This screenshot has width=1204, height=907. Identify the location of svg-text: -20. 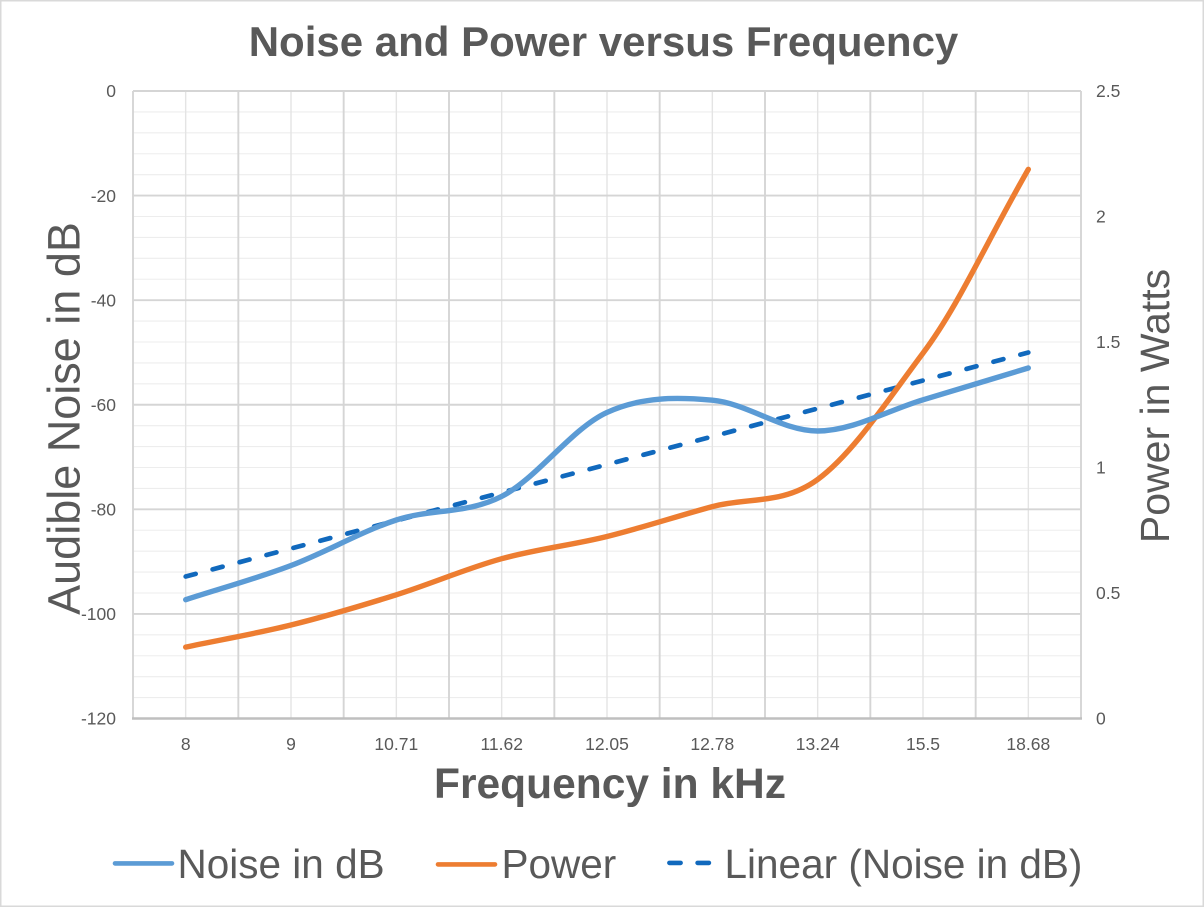
(104, 196).